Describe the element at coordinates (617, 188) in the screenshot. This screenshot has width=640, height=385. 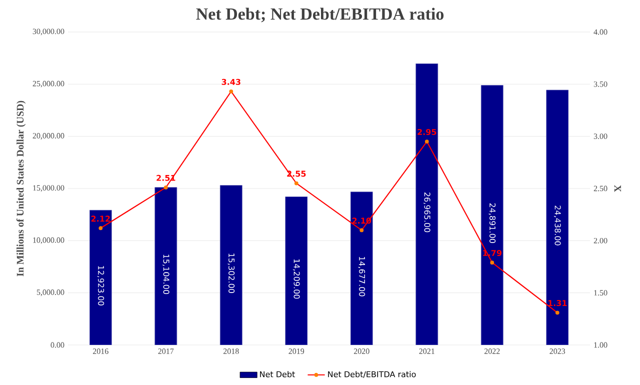
I see `y2-axis-title: X` at that location.